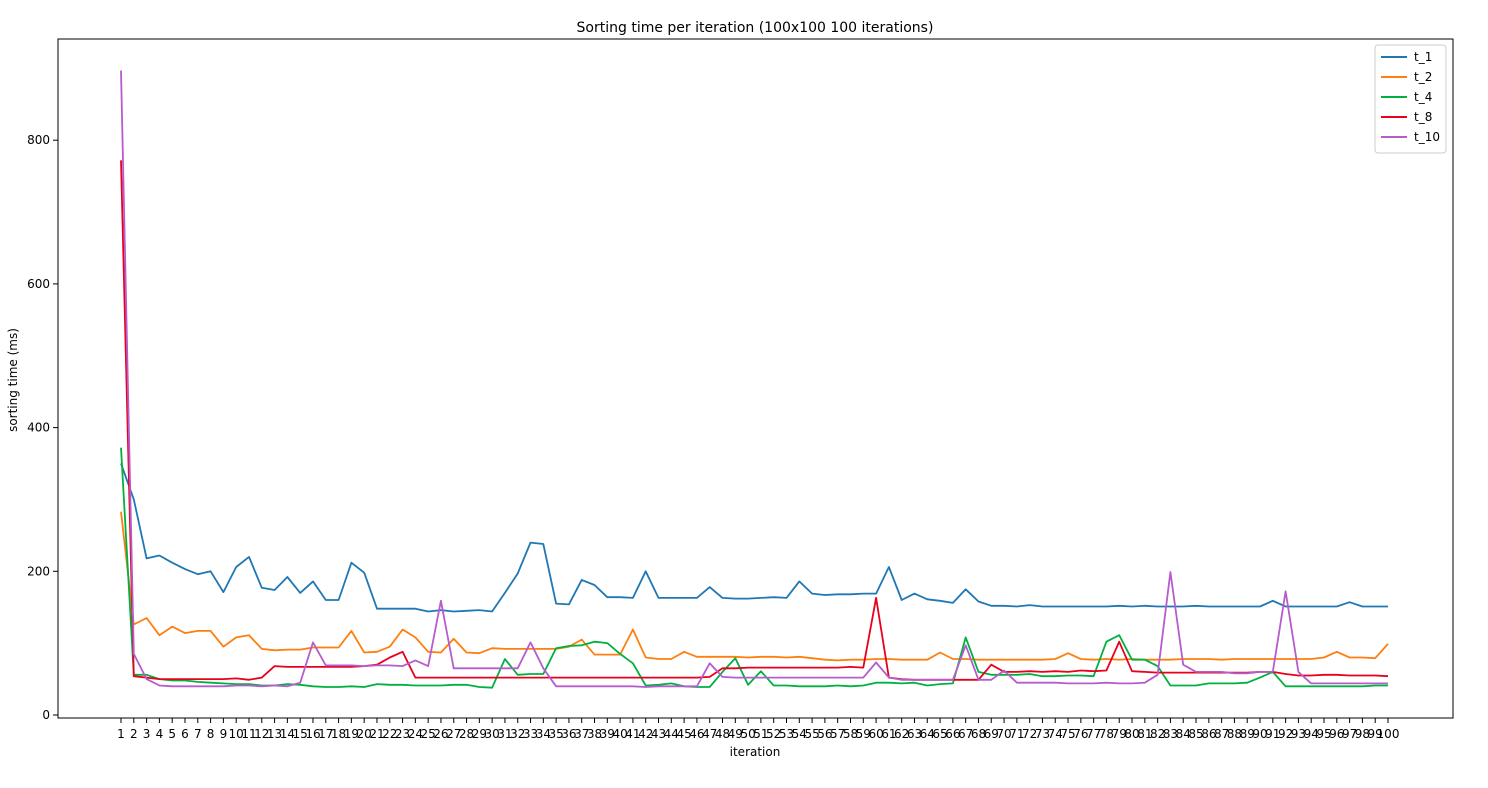 This screenshot has height=788, width=1488. What do you see at coordinates (1349, 734) in the screenshot?
I see `x-tick-label: 97` at bounding box center [1349, 734].